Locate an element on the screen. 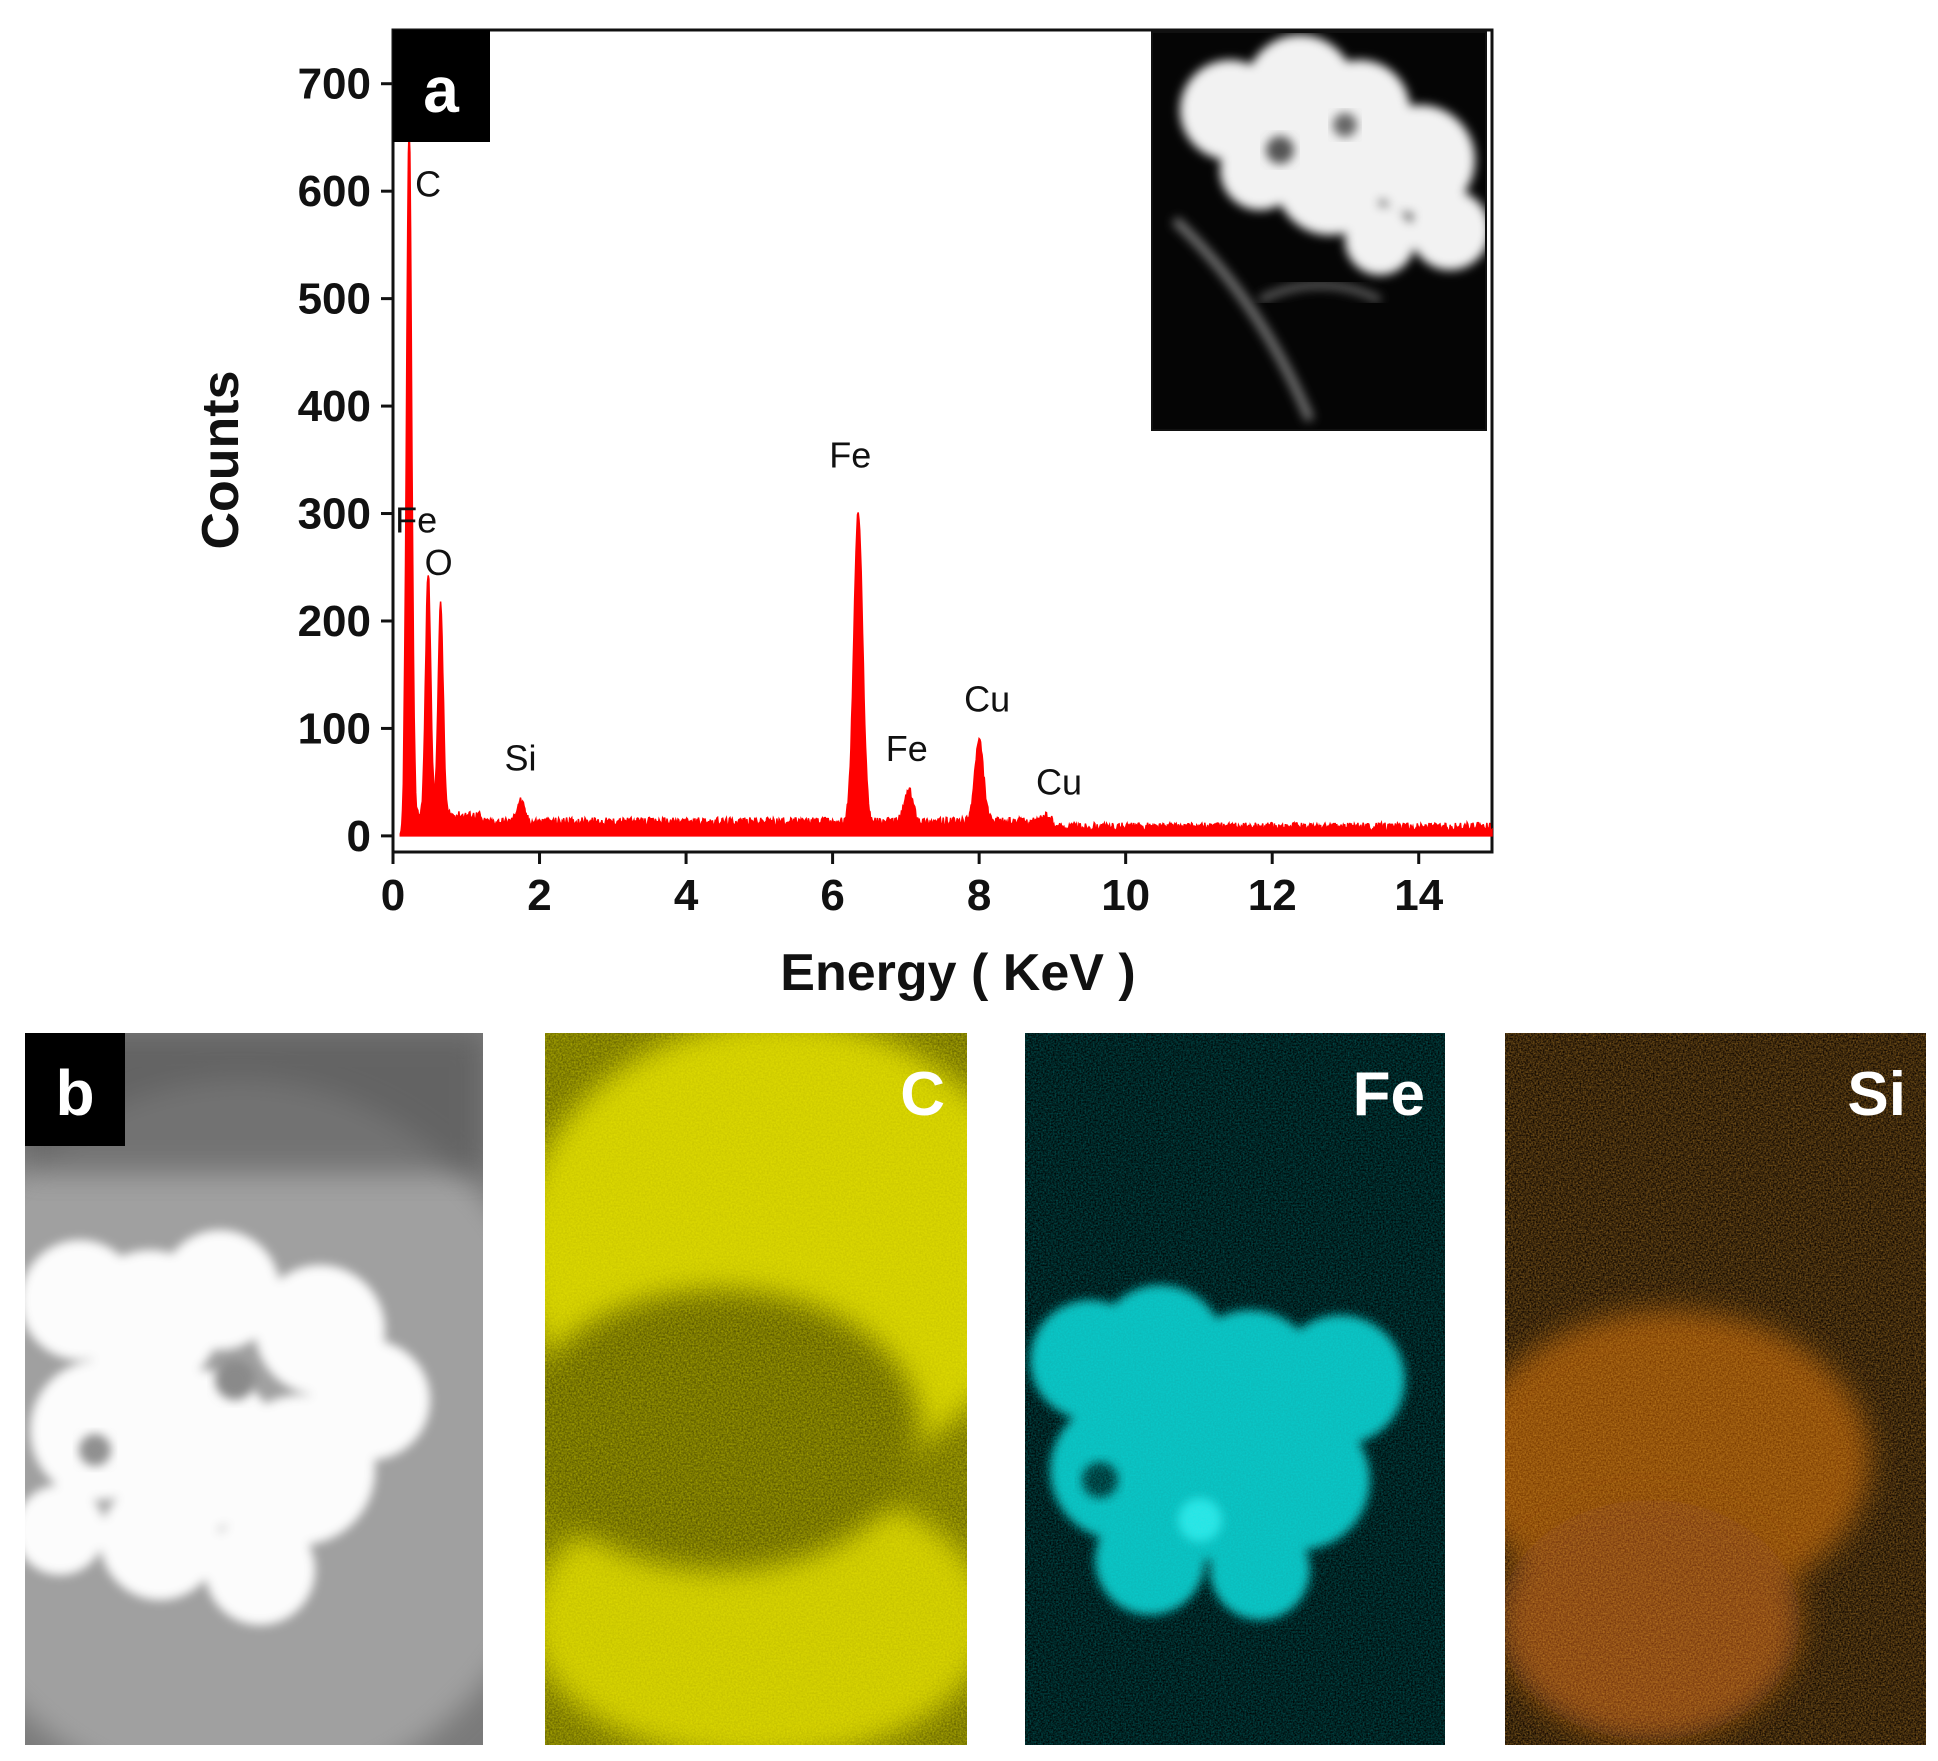  silicon-map is located at coordinates (1715, 1389).